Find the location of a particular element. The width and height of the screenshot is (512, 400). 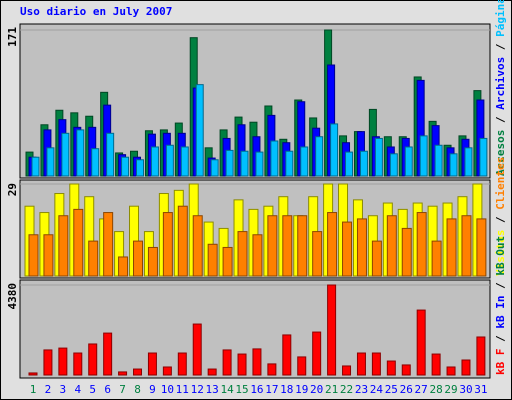

legend-item: kB Out is located at coordinates (500, 256).